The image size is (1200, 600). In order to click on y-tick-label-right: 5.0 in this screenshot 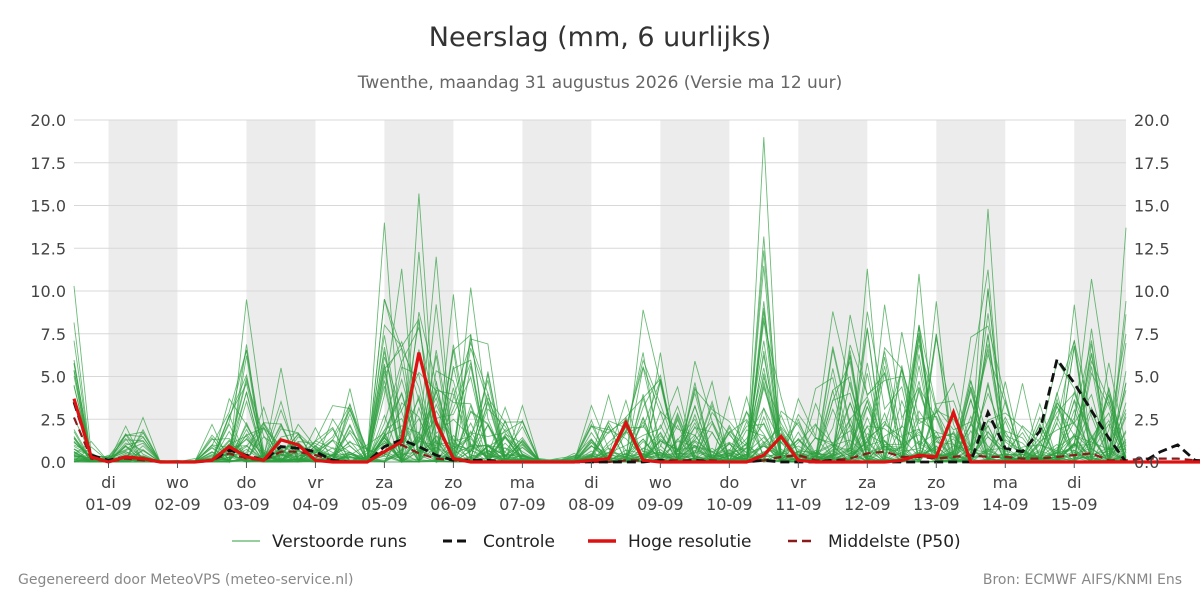, I will do `click(1146, 377)`.